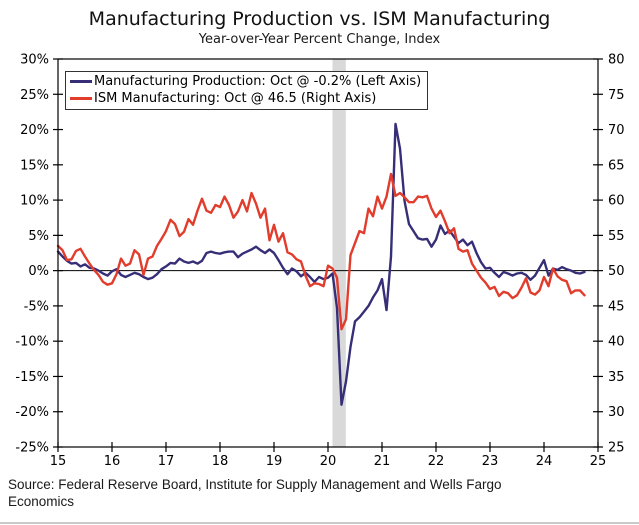 This screenshot has width=639, height=525. I want to click on x-axis-tick-label: 22, so click(436, 461).